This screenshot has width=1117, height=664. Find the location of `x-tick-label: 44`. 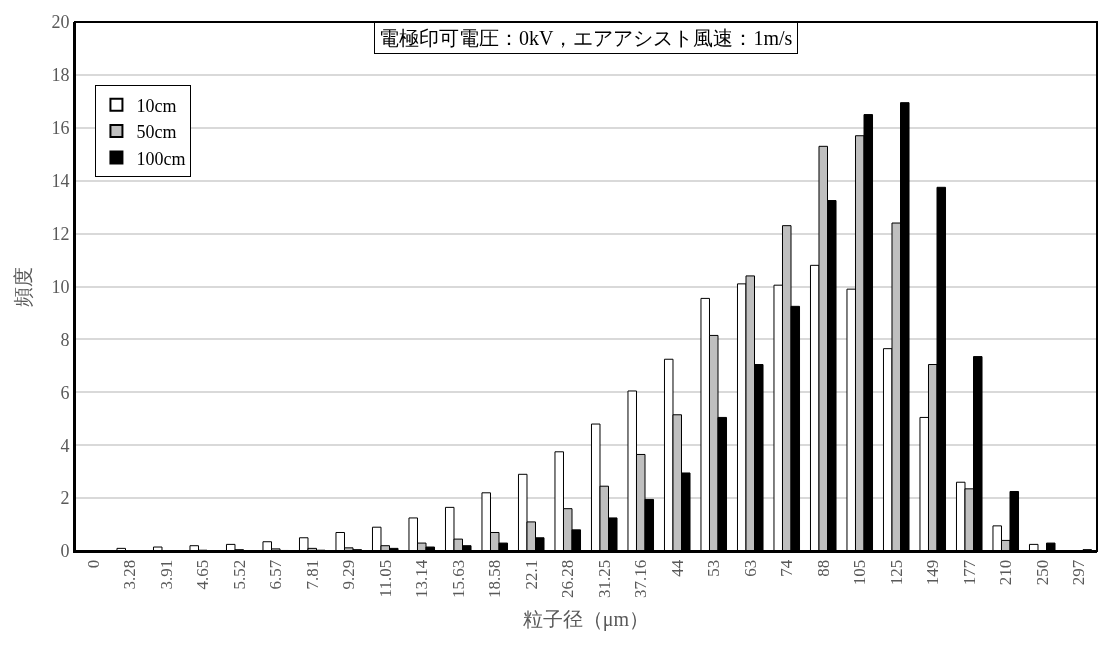

x-tick-label: 44 is located at coordinates (677, 568).